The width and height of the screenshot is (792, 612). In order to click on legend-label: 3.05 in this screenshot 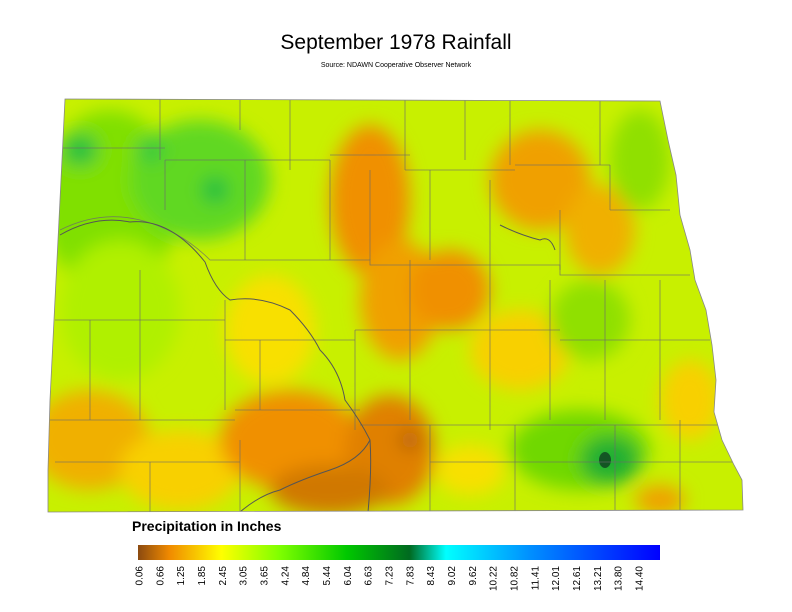, I will do `click(244, 576)`.